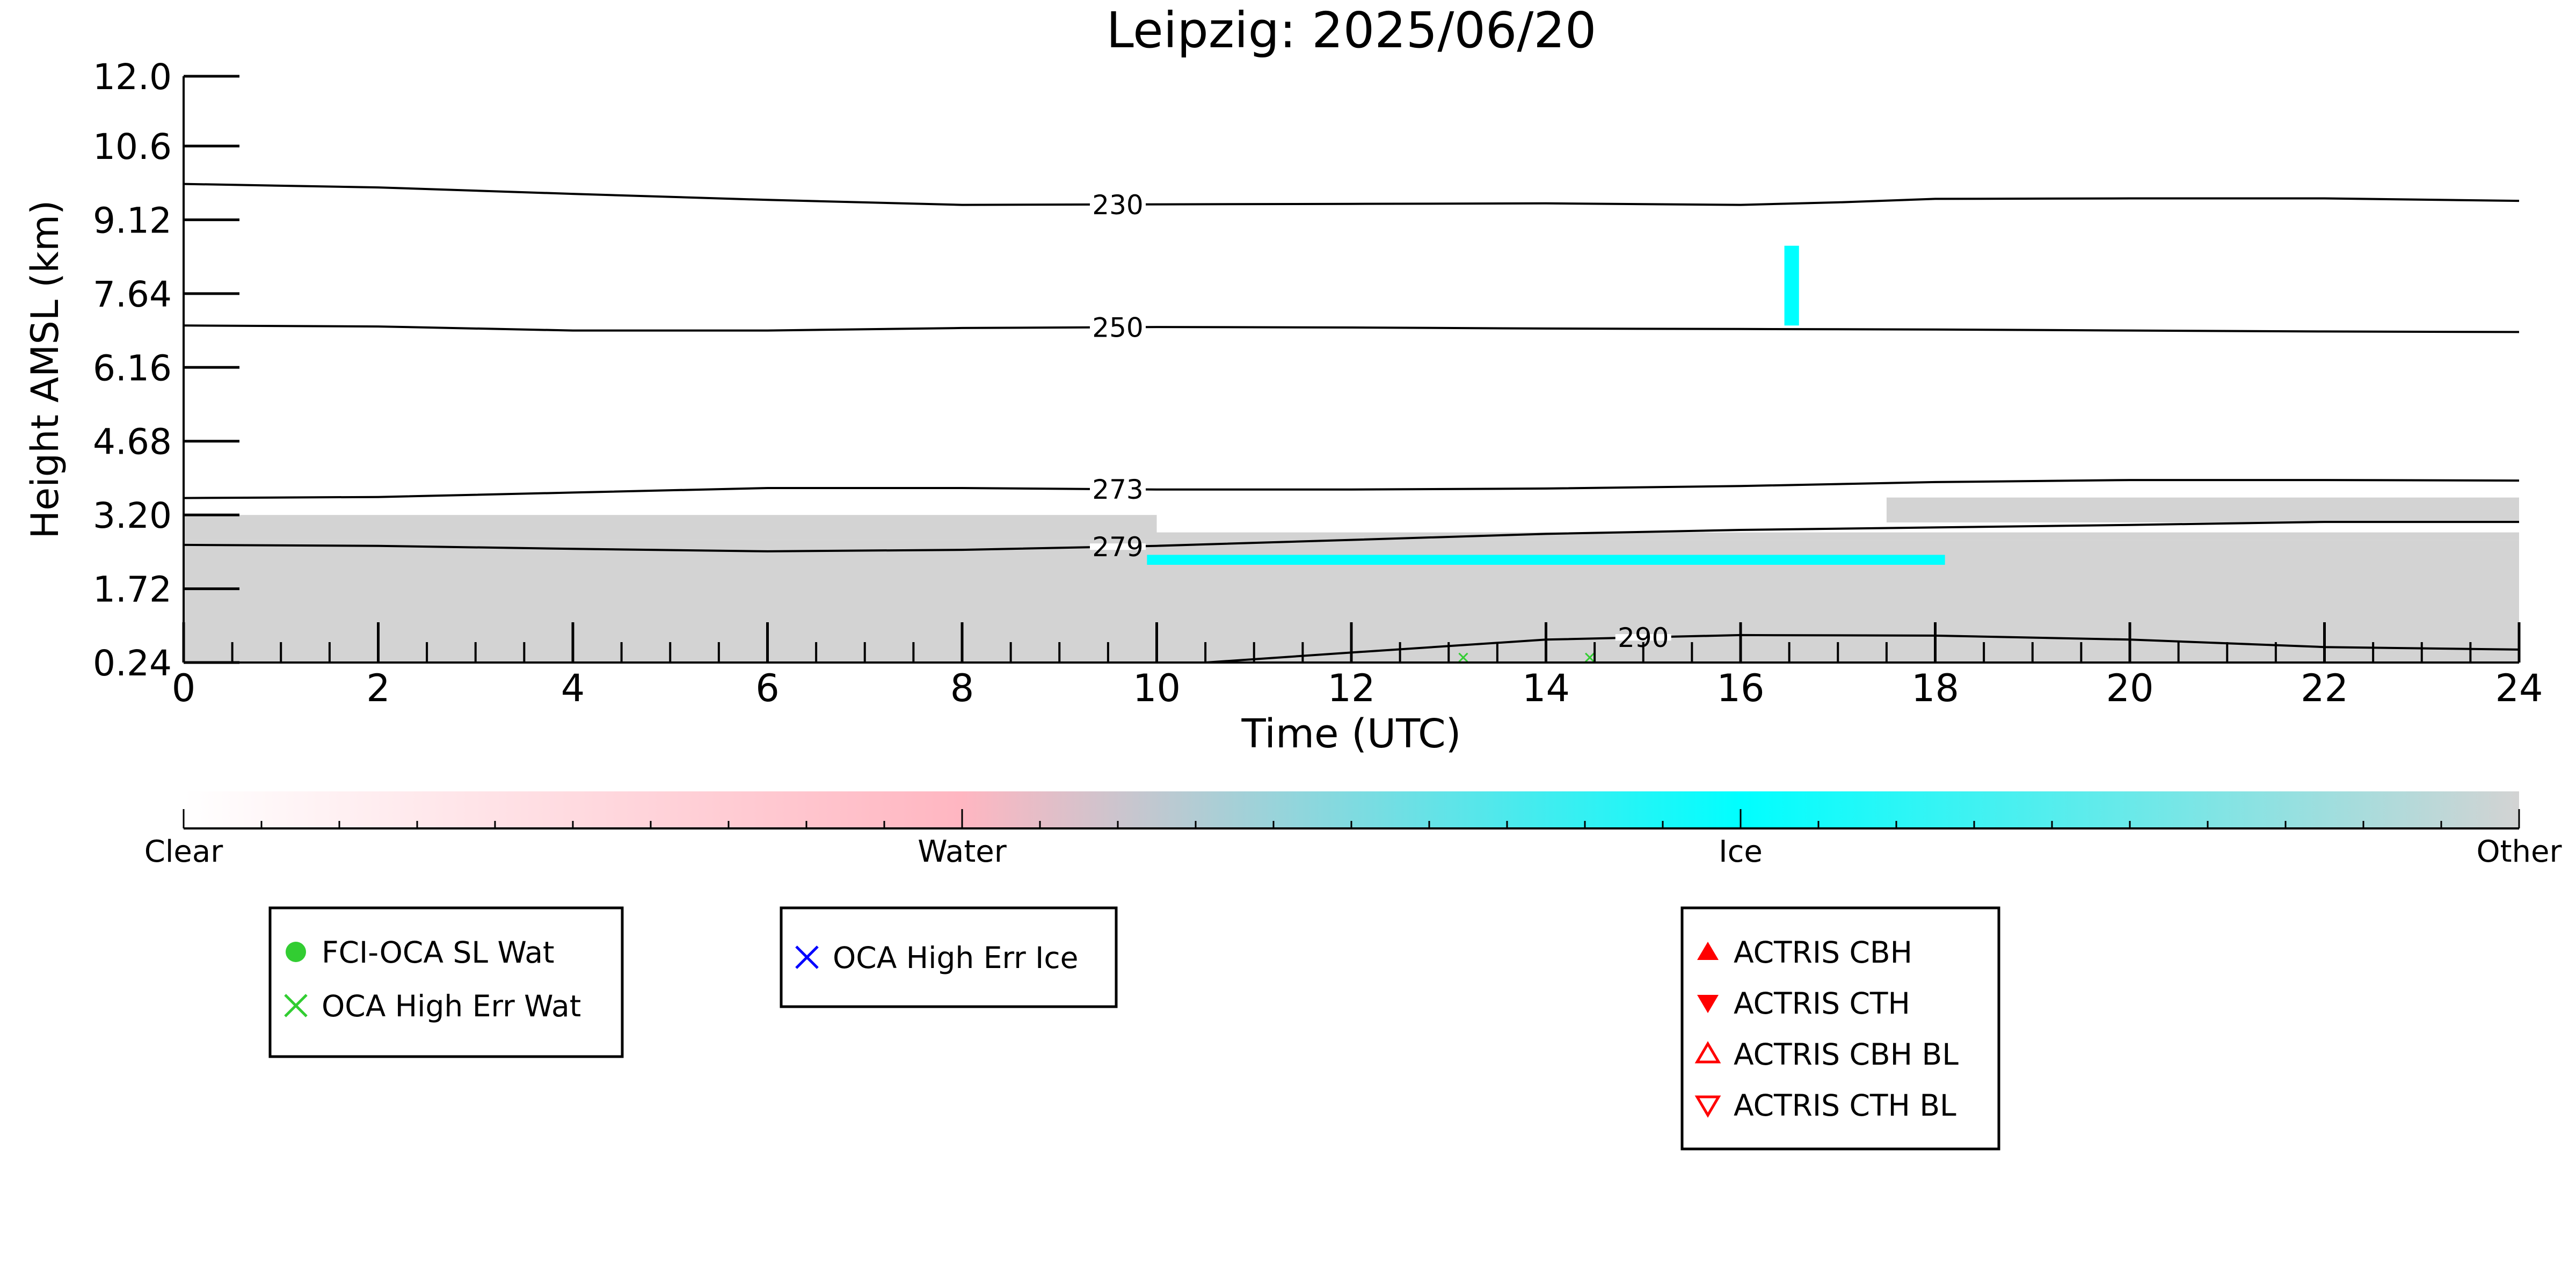 The width and height of the screenshot is (2576, 1288). What do you see at coordinates (378, 688) in the screenshot?
I see `x-tick-label-2: 2` at bounding box center [378, 688].